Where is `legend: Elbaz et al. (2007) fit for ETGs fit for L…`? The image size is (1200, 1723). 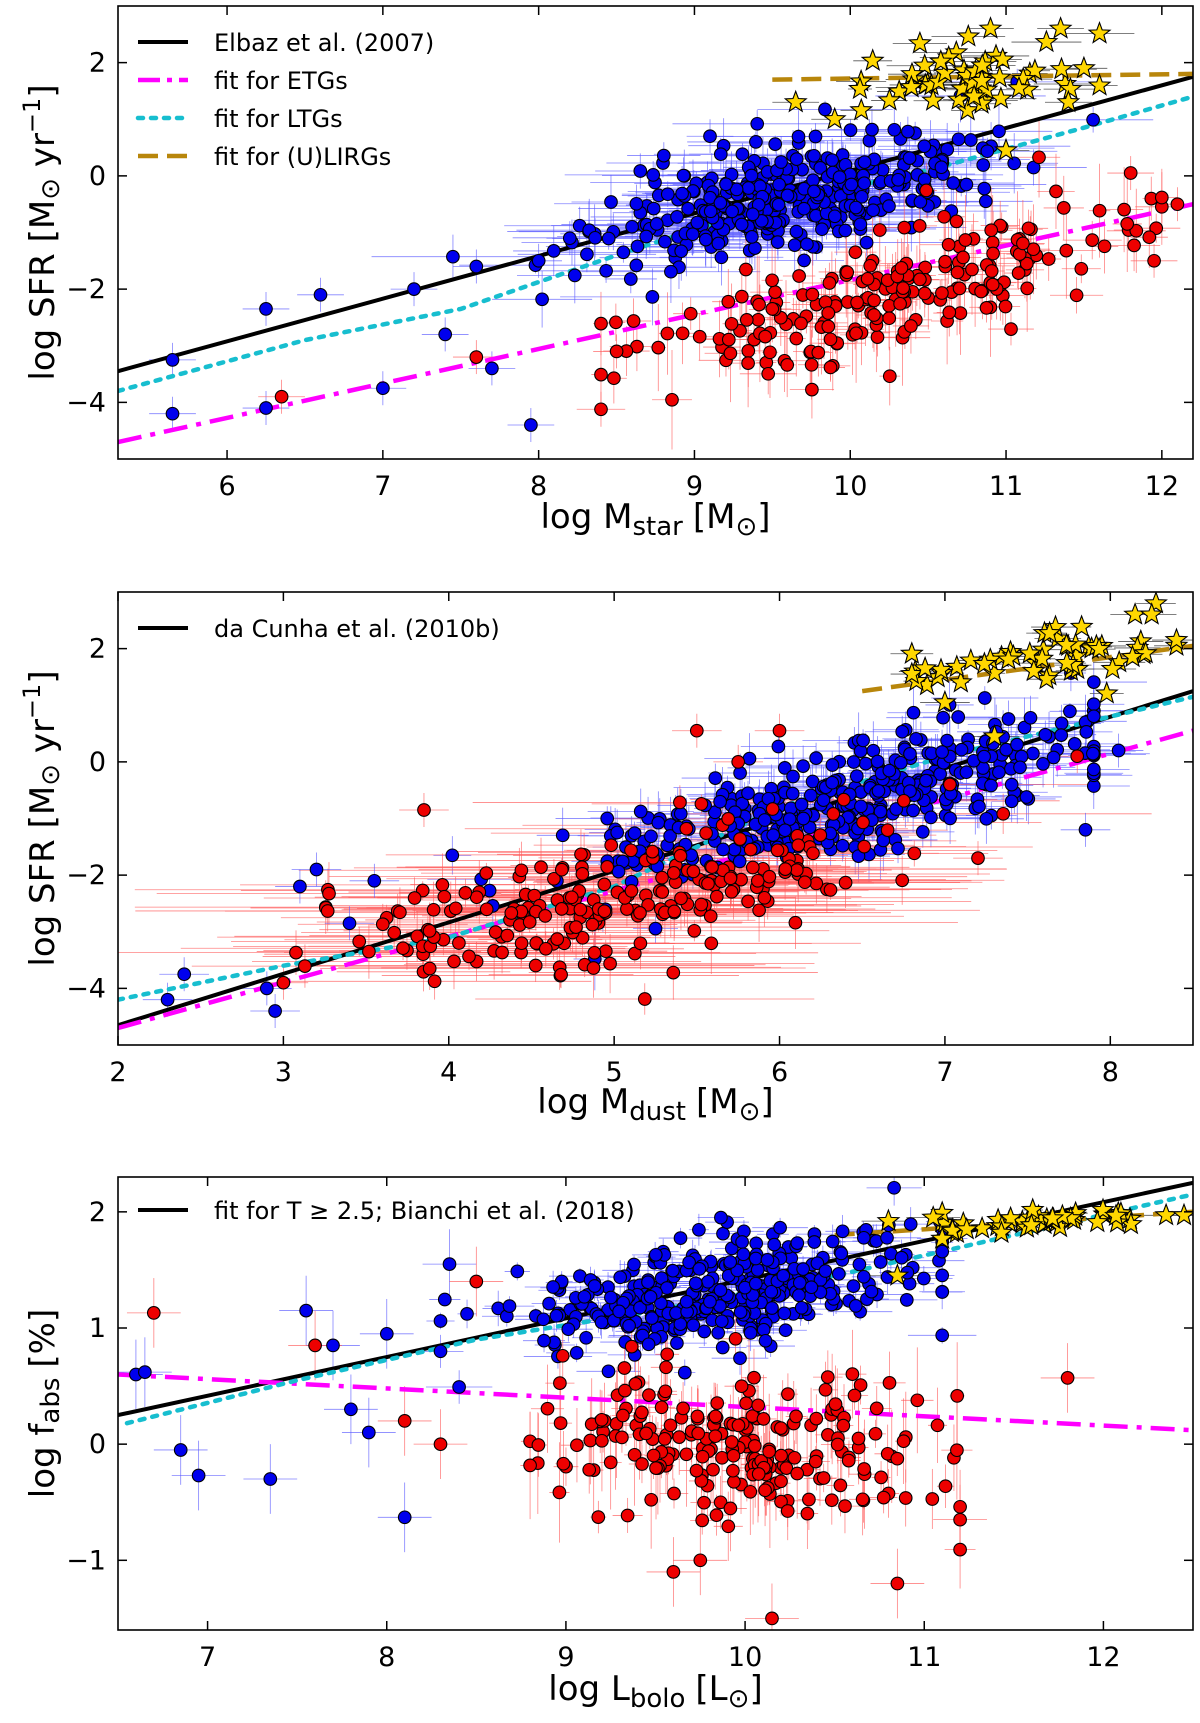 legend: Elbaz et al. (2007) fit for ETGs fit for L… is located at coordinates (284, 100).